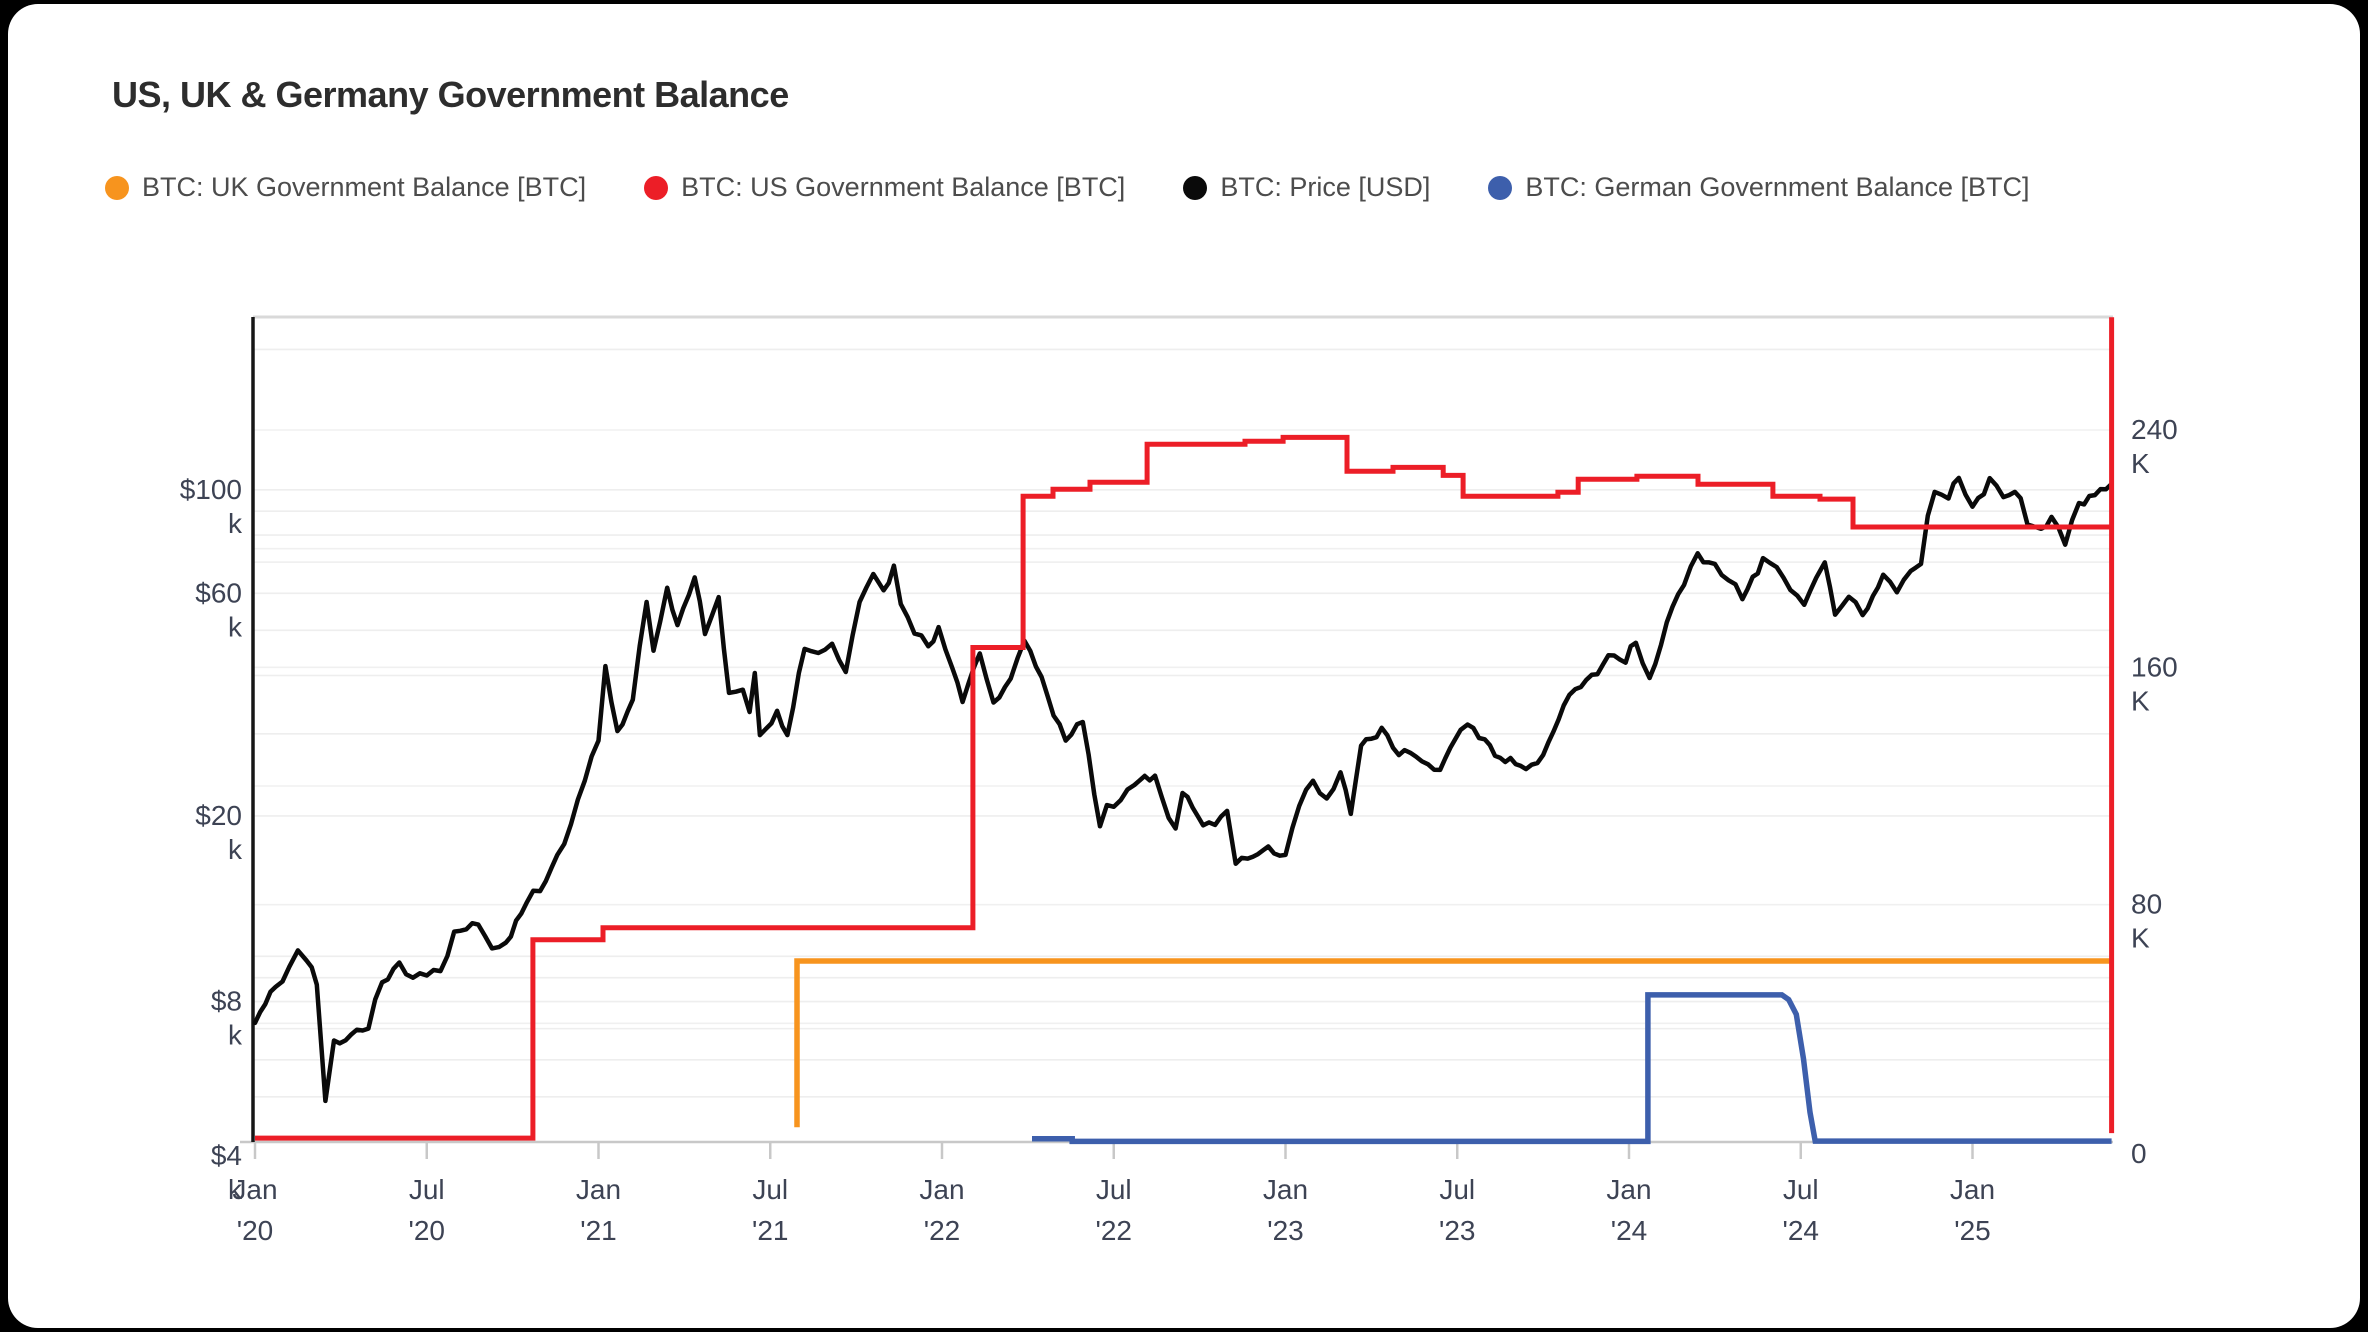  What do you see at coordinates (2139, 1153) in the screenshot?
I see `y-right-tick-label: 0` at bounding box center [2139, 1153].